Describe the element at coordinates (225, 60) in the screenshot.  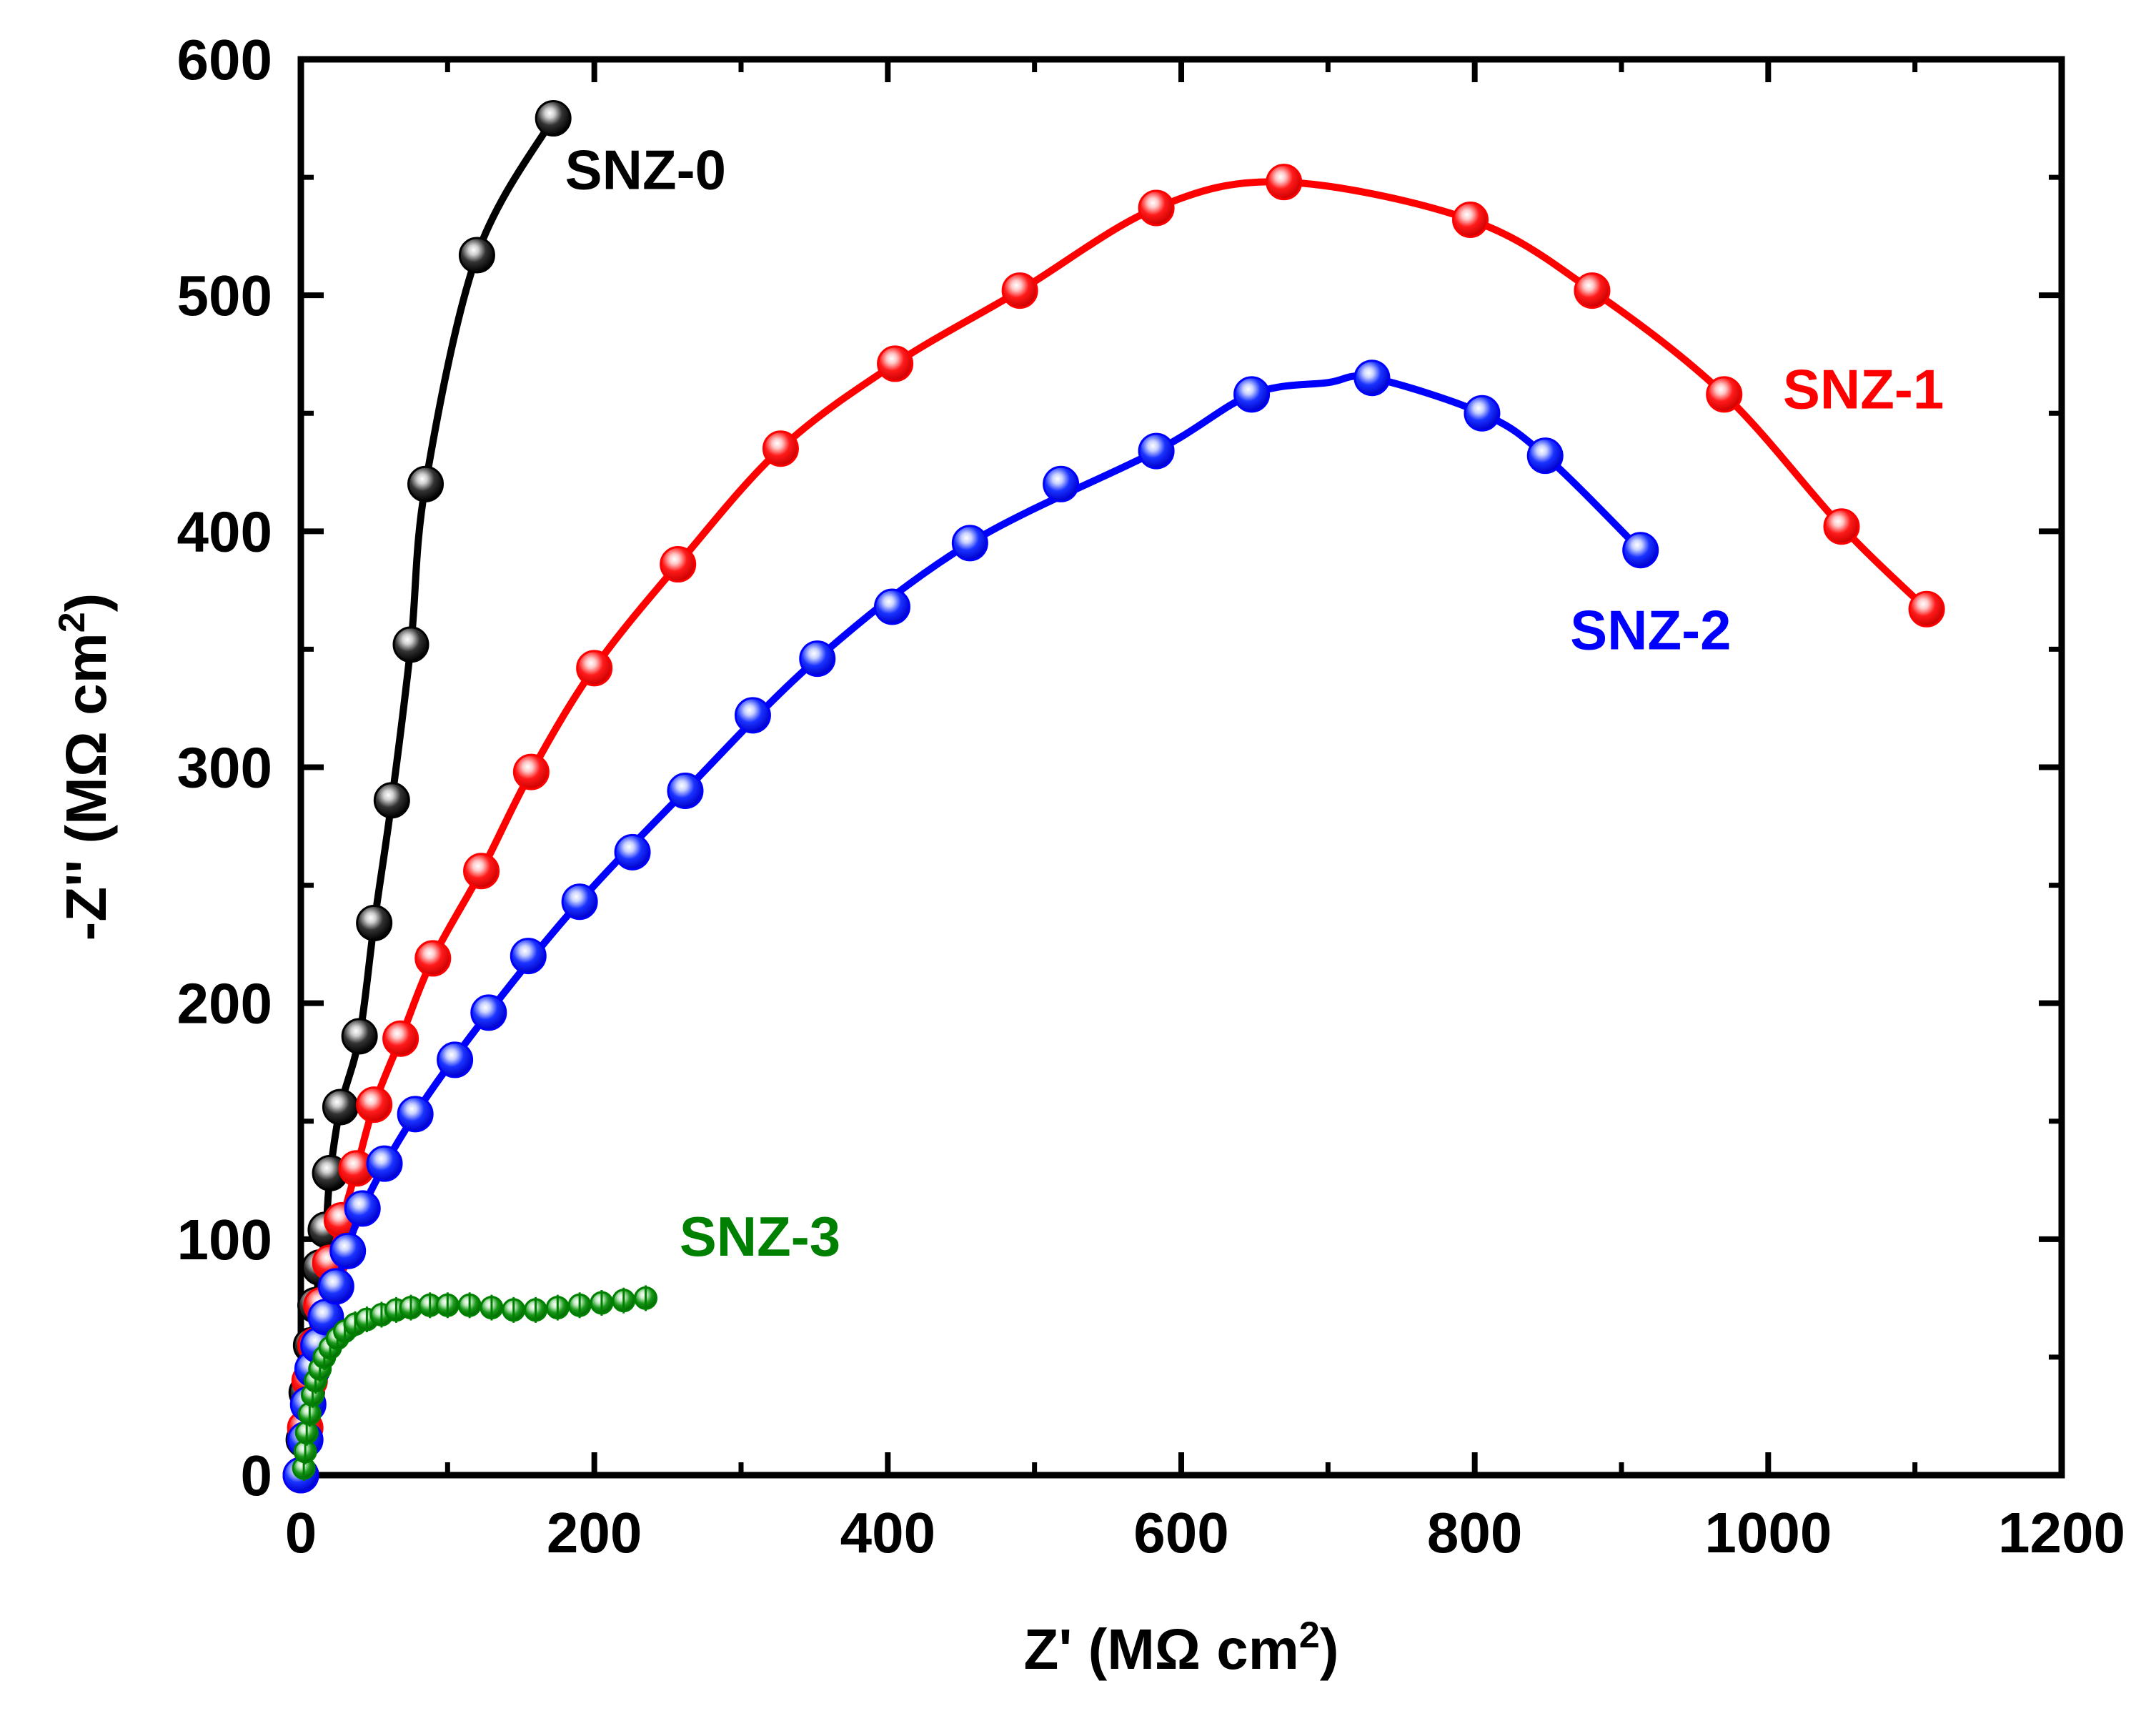
I see `y-tick-label: 600` at that location.